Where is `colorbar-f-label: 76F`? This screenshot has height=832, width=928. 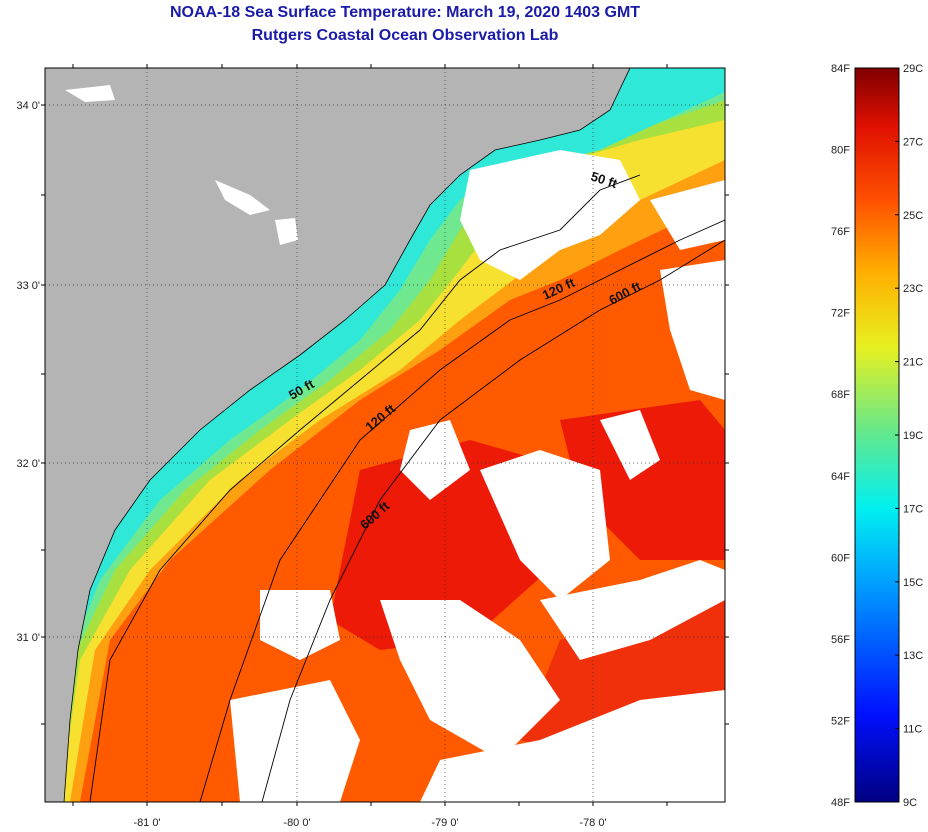 colorbar-f-label: 76F is located at coordinates (840, 232).